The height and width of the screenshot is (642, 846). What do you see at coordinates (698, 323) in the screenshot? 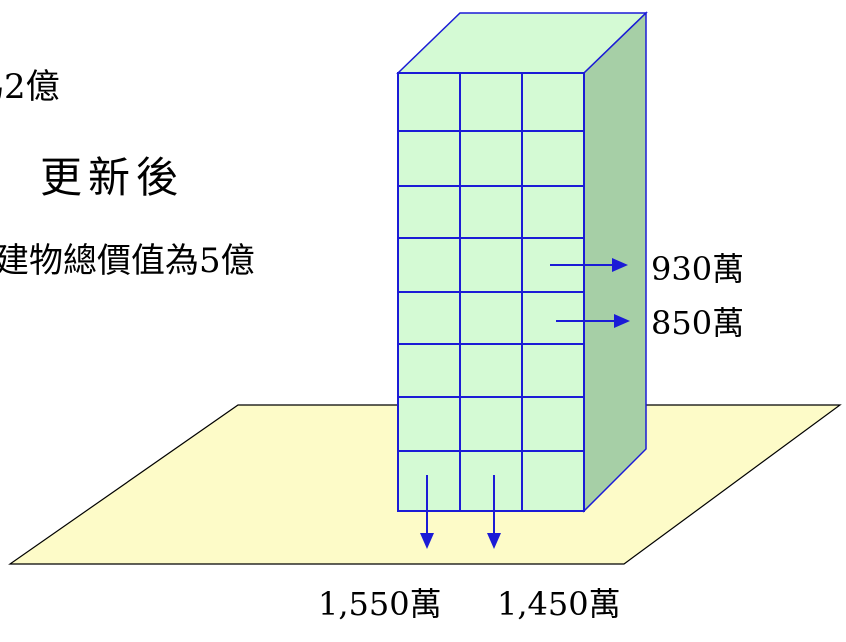
I see `unit-lower-value: 850萬` at bounding box center [698, 323].